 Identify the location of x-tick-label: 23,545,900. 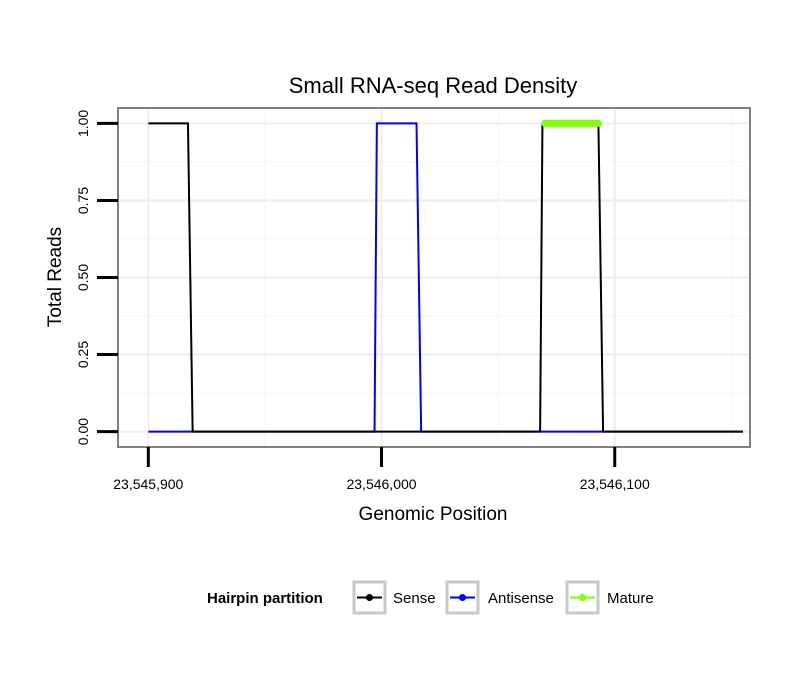
(148, 484).